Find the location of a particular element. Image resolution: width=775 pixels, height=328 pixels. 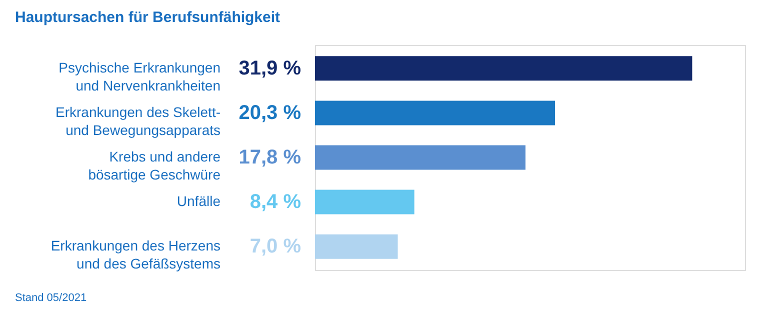

text: Hauptursachen für Berufsunfähigkeit is located at coordinates (147, 17).